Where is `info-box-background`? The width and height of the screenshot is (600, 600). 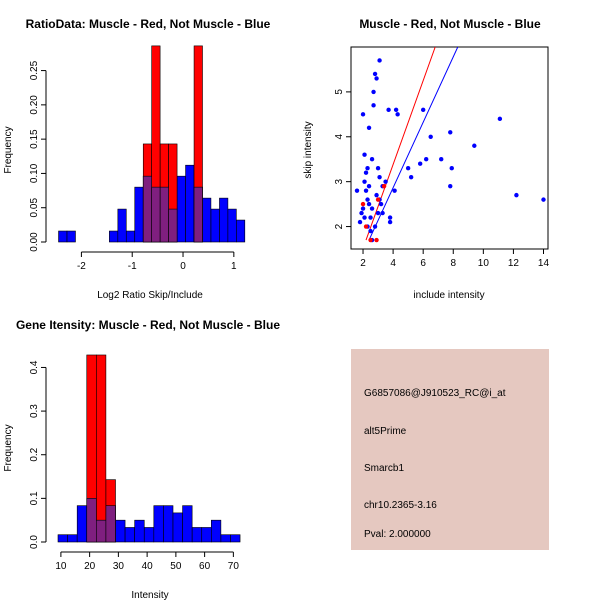 info-box-background is located at coordinates (450, 449).